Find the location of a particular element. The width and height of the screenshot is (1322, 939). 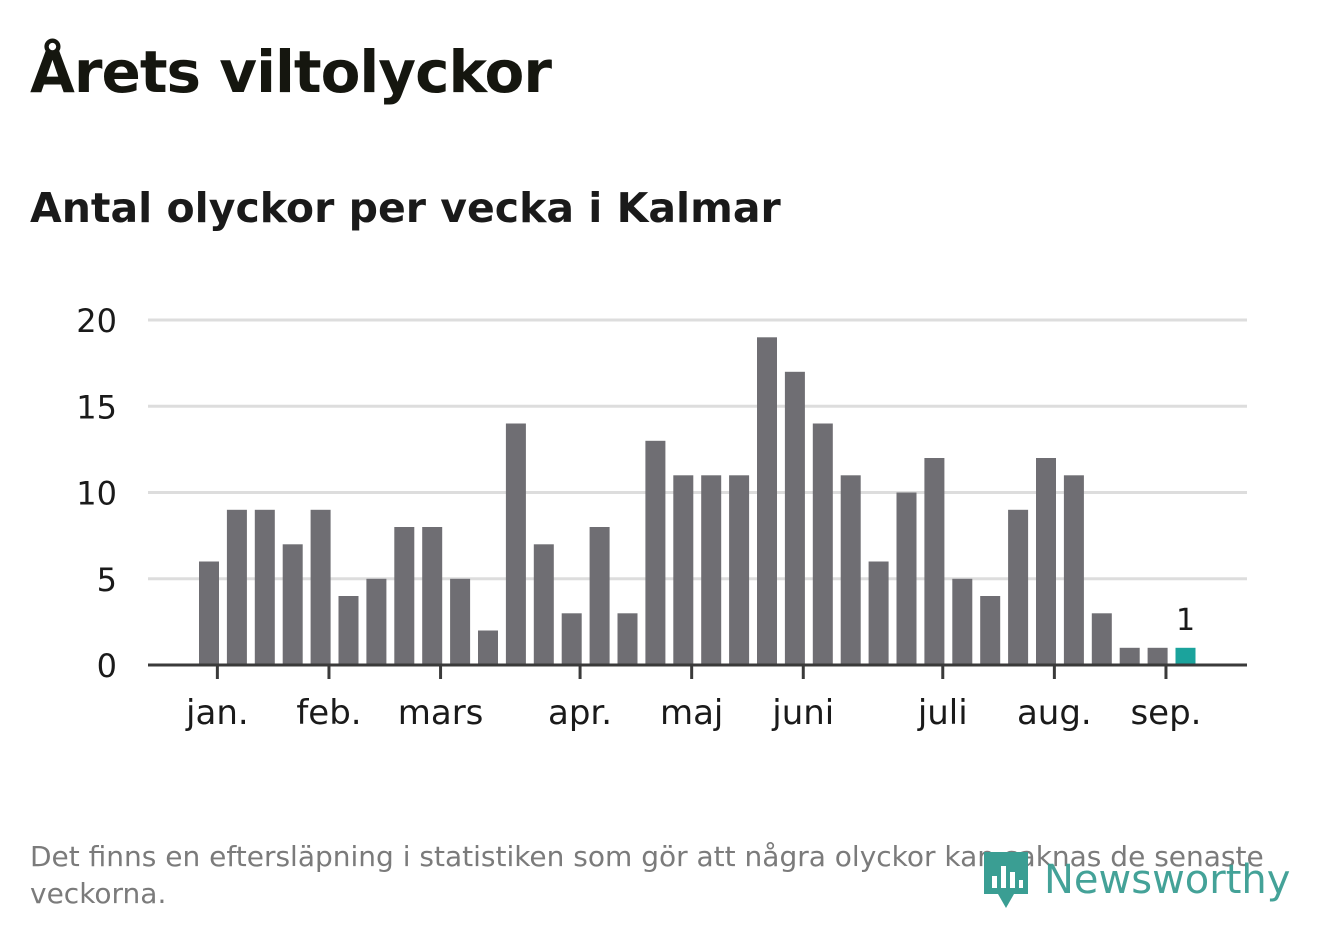

y-tick-label: 15 is located at coordinates (96, 407).